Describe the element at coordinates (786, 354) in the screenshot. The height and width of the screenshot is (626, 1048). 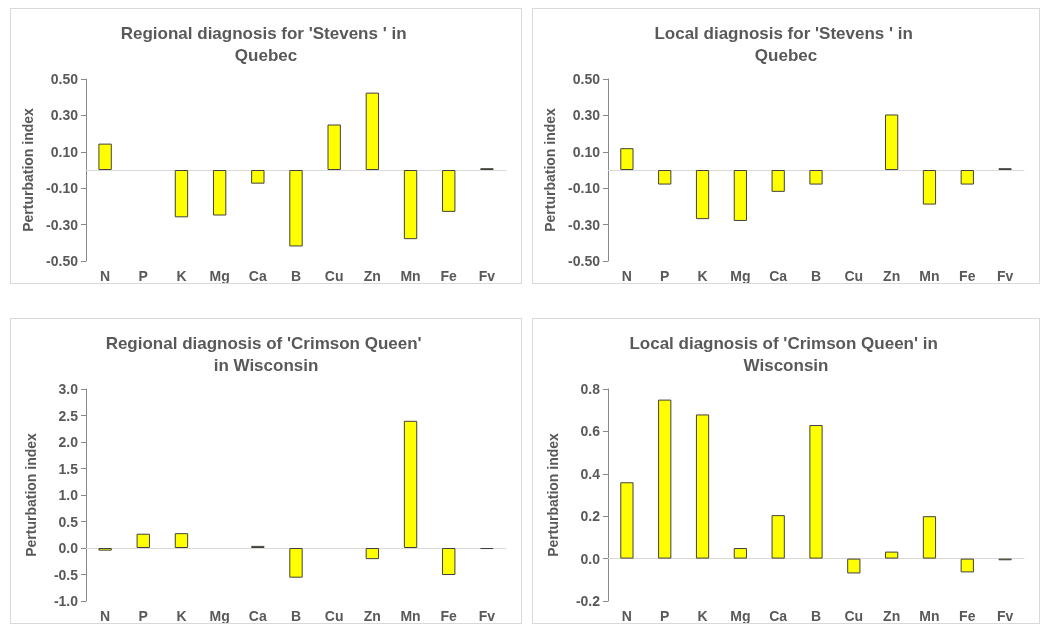
I see `chart-title: Local diagnosis of 'Crimson Queen' in Wisconsin` at that location.